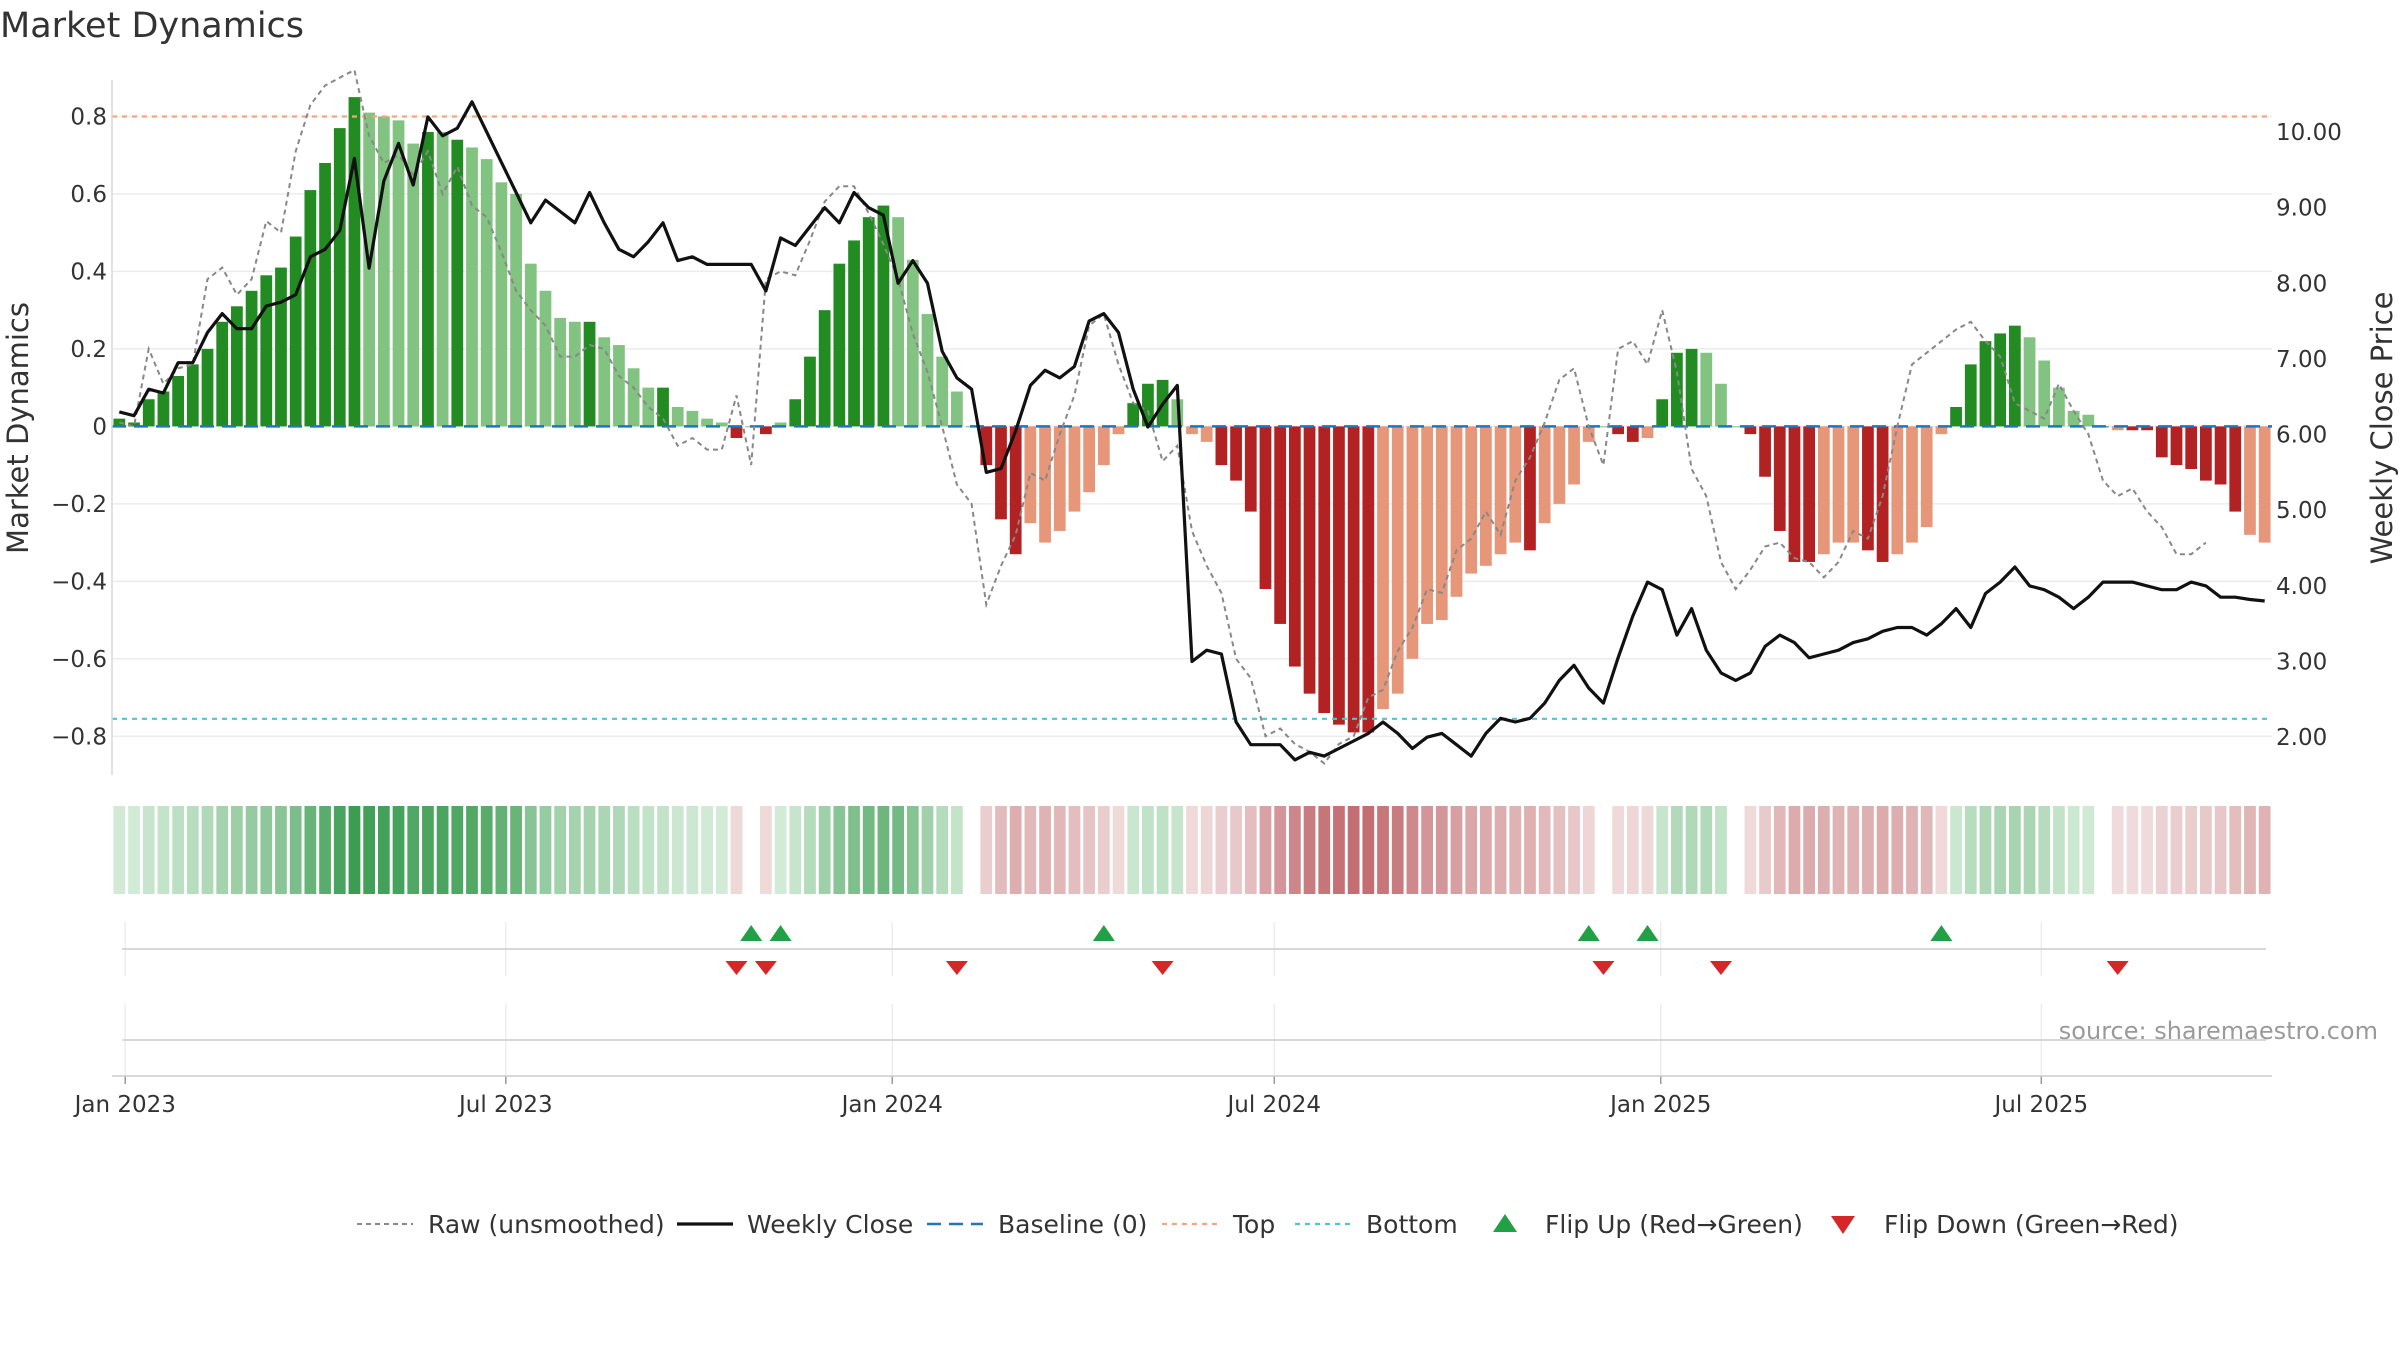 The width and height of the screenshot is (2400, 1350). I want to click on right-tick-label: 9.00, so click(2301, 209).